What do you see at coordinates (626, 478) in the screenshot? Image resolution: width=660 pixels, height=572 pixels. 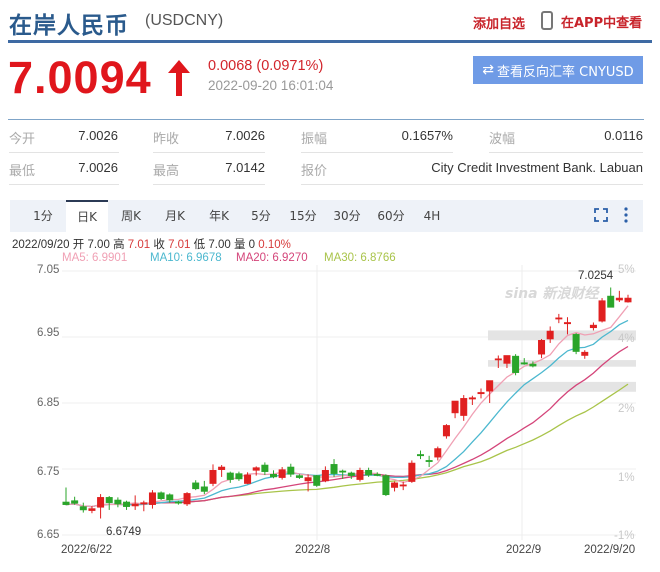 I see `pct-tick: 1%` at bounding box center [626, 478].